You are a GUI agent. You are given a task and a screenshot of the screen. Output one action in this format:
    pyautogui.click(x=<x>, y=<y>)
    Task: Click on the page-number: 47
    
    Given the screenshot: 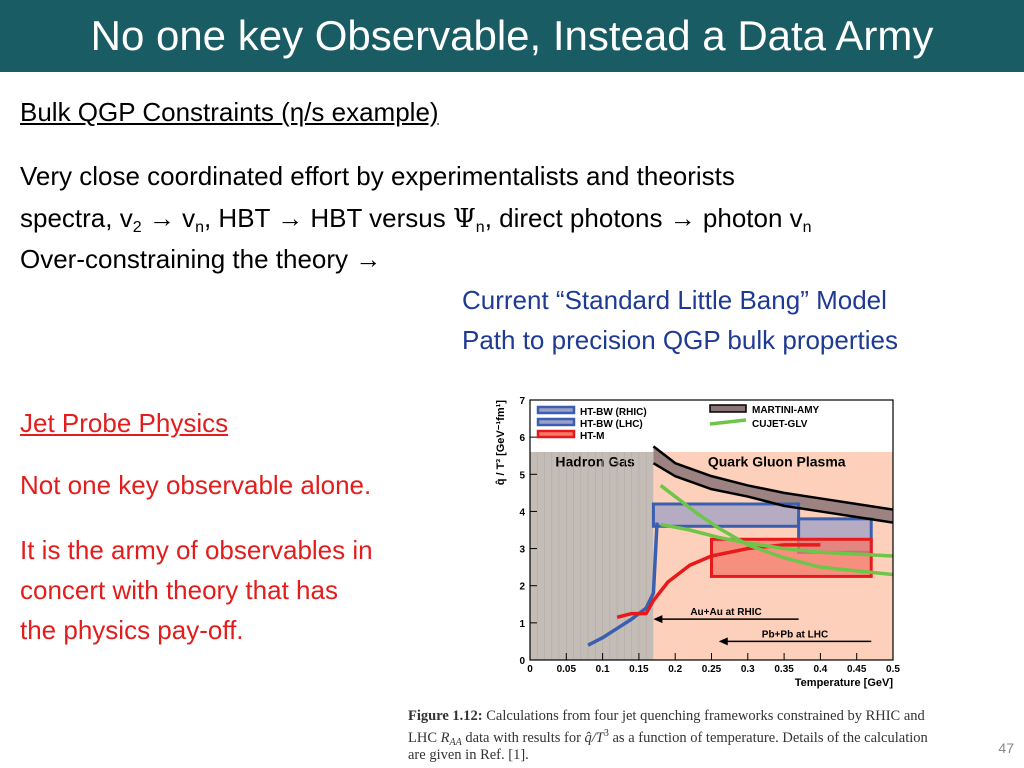 What is the action you would take?
    pyautogui.click(x=1006, y=748)
    